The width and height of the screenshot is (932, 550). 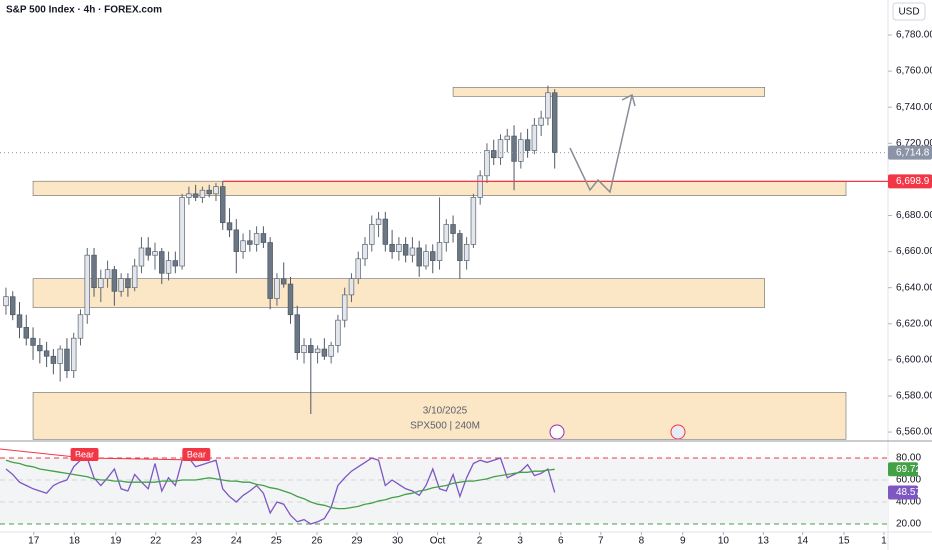 I want to click on x-tick-label: 24, so click(x=237, y=541).